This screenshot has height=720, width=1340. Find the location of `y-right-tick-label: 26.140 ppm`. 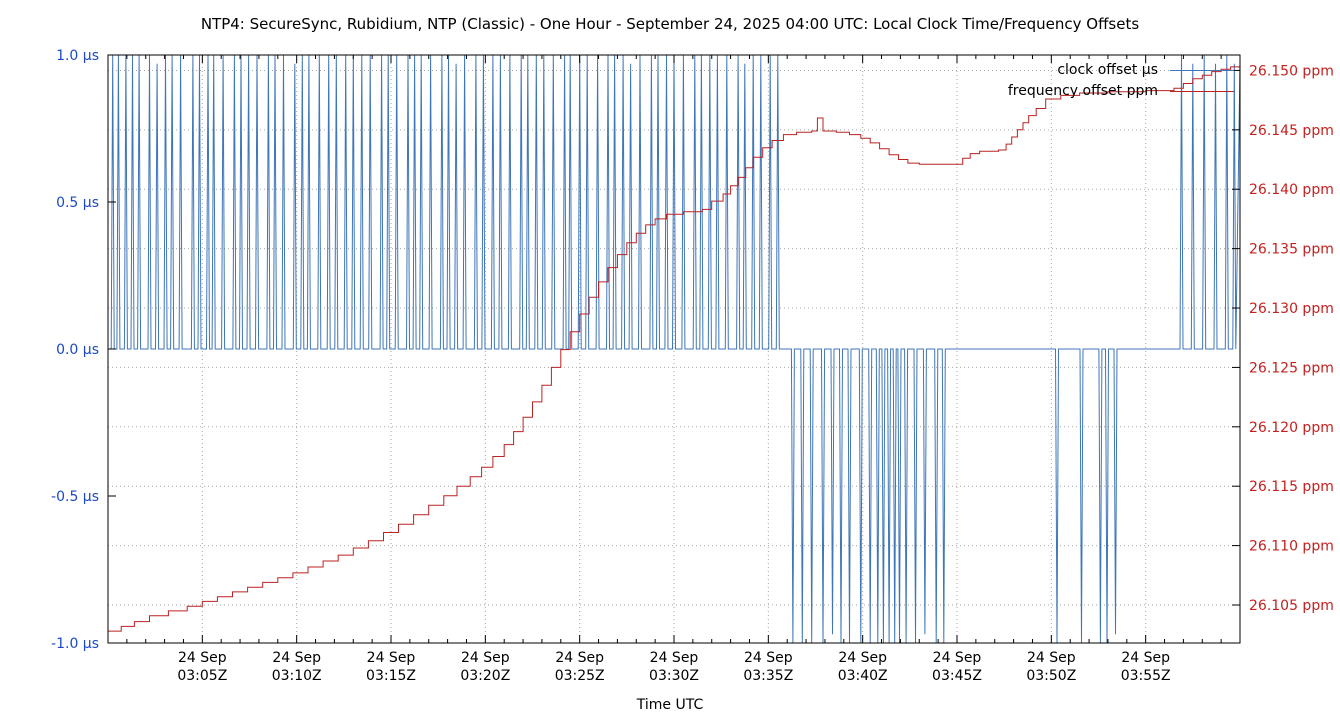

y-right-tick-label: 26.140 ppm is located at coordinates (1291, 190).